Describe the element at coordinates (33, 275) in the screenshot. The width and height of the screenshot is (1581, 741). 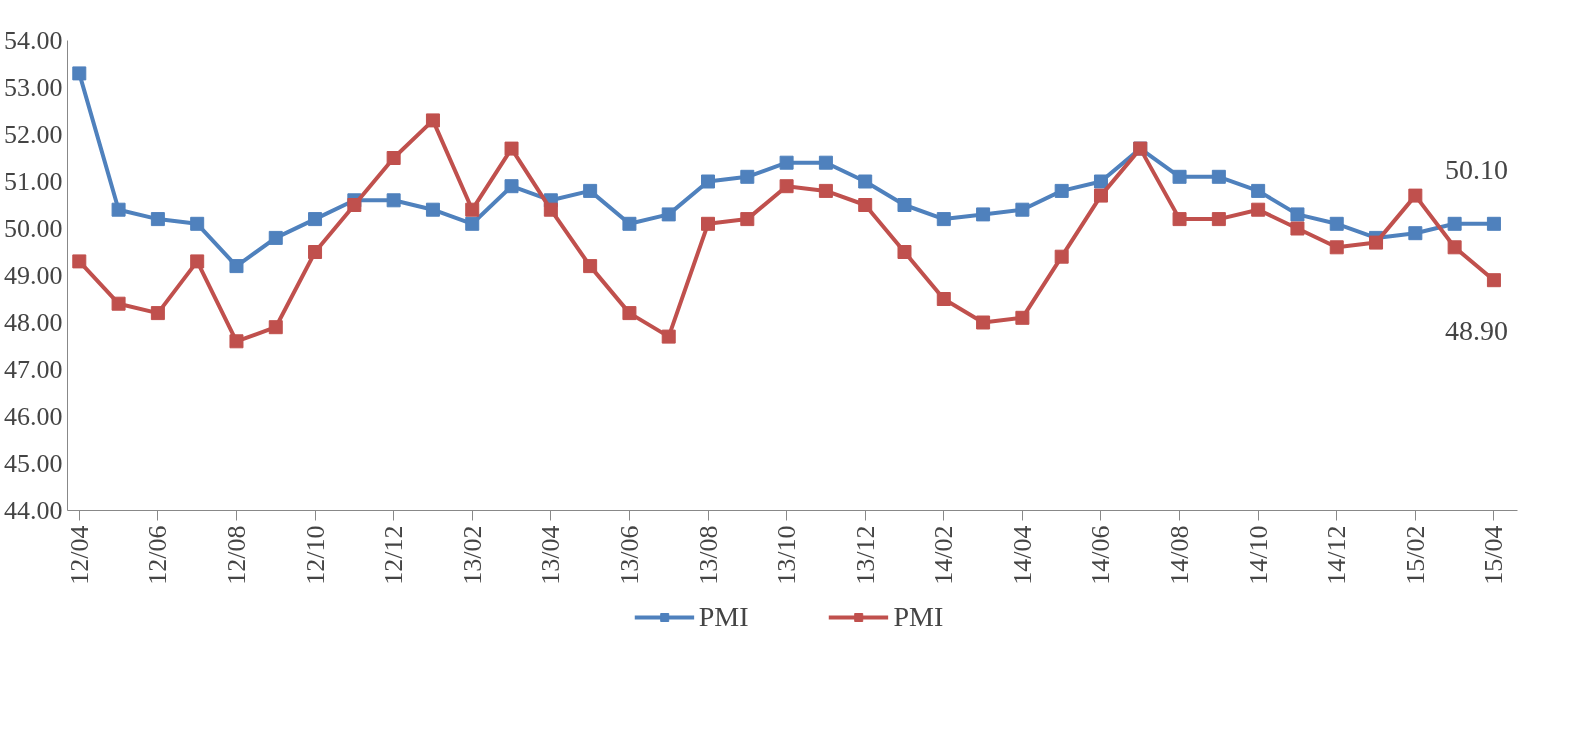
I see `y-tick-label: 49.00` at that location.